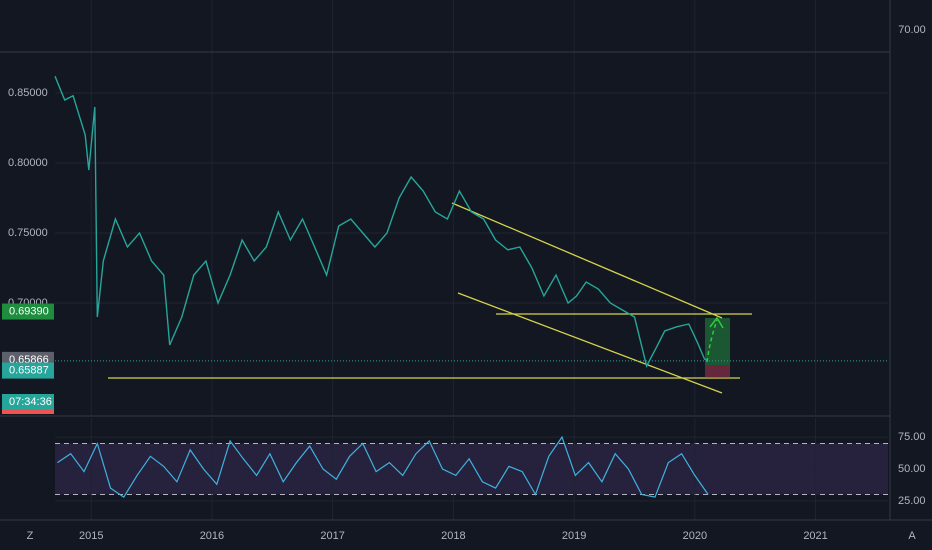 Image resolution: width=932 pixels, height=550 pixels. What do you see at coordinates (28, 412) in the screenshot?
I see `time-tag-strip` at bounding box center [28, 412].